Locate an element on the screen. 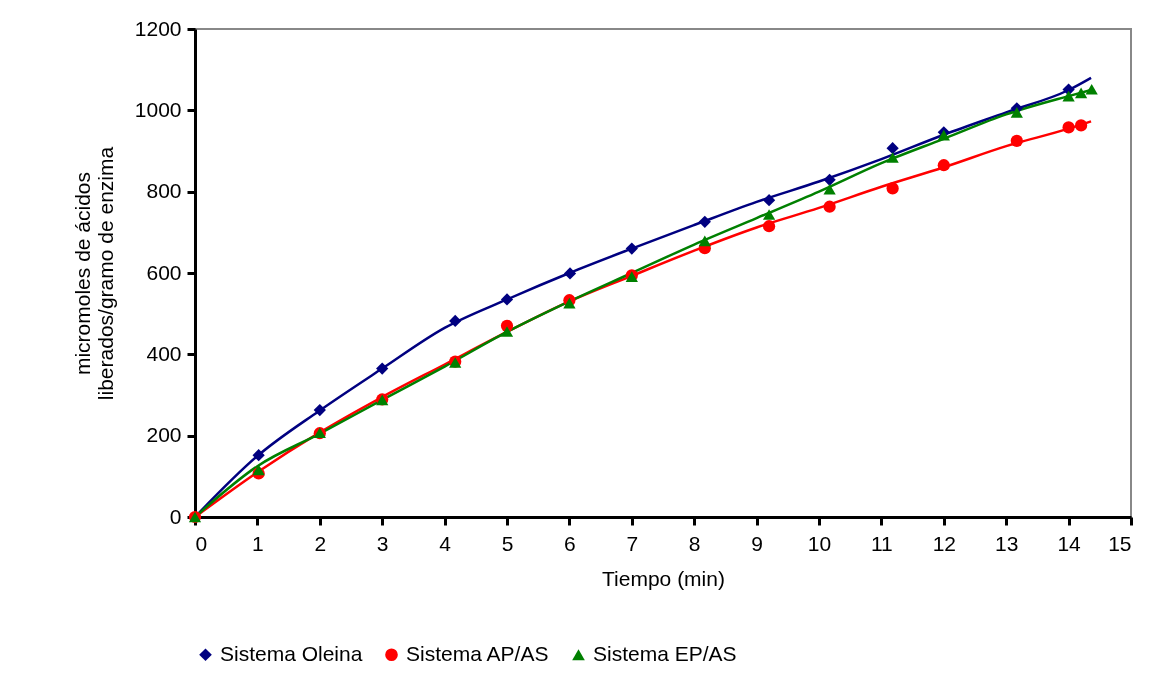 This screenshot has width=1149, height=700. x-tick-label: 4 is located at coordinates (445, 543).